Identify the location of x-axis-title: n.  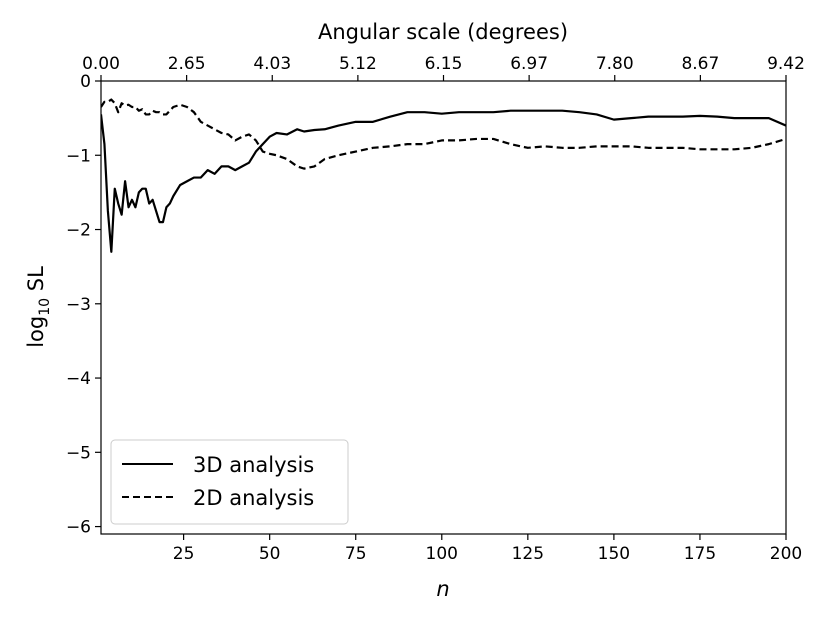
(442, 589).